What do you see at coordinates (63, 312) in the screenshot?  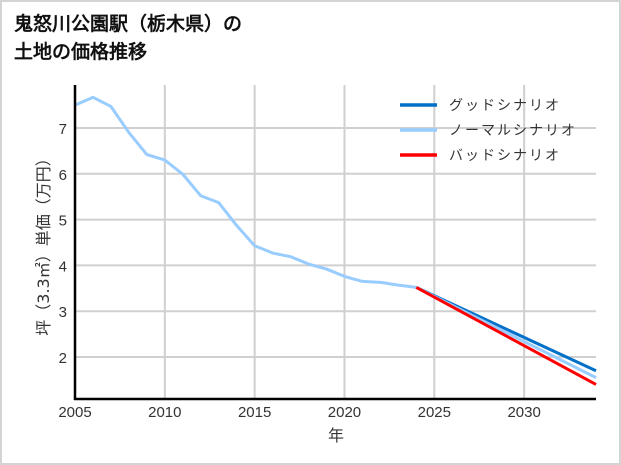 I see `y-tick-label: 3` at bounding box center [63, 312].